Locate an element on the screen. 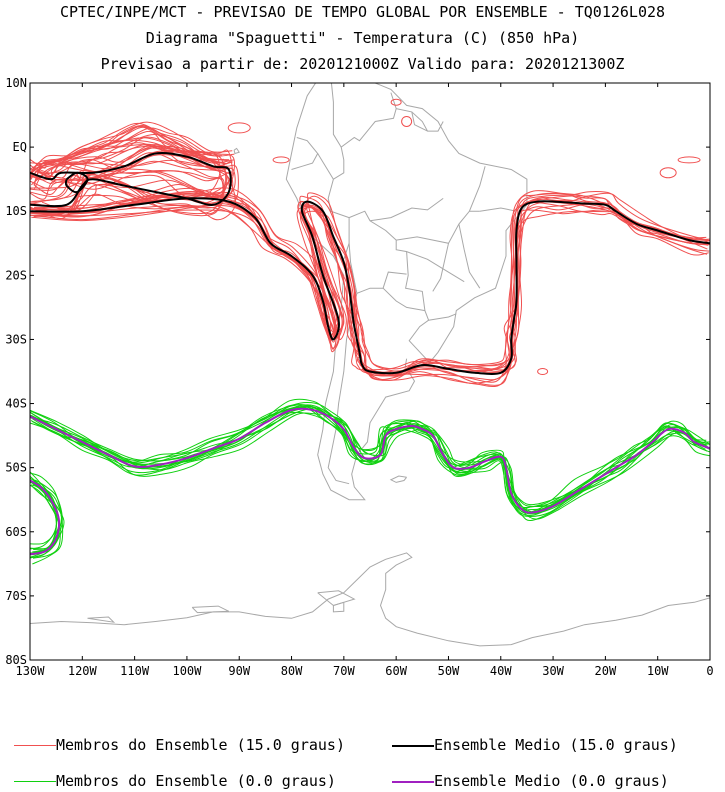 The image size is (725, 792). lon-label: 130W is located at coordinates (31, 669).